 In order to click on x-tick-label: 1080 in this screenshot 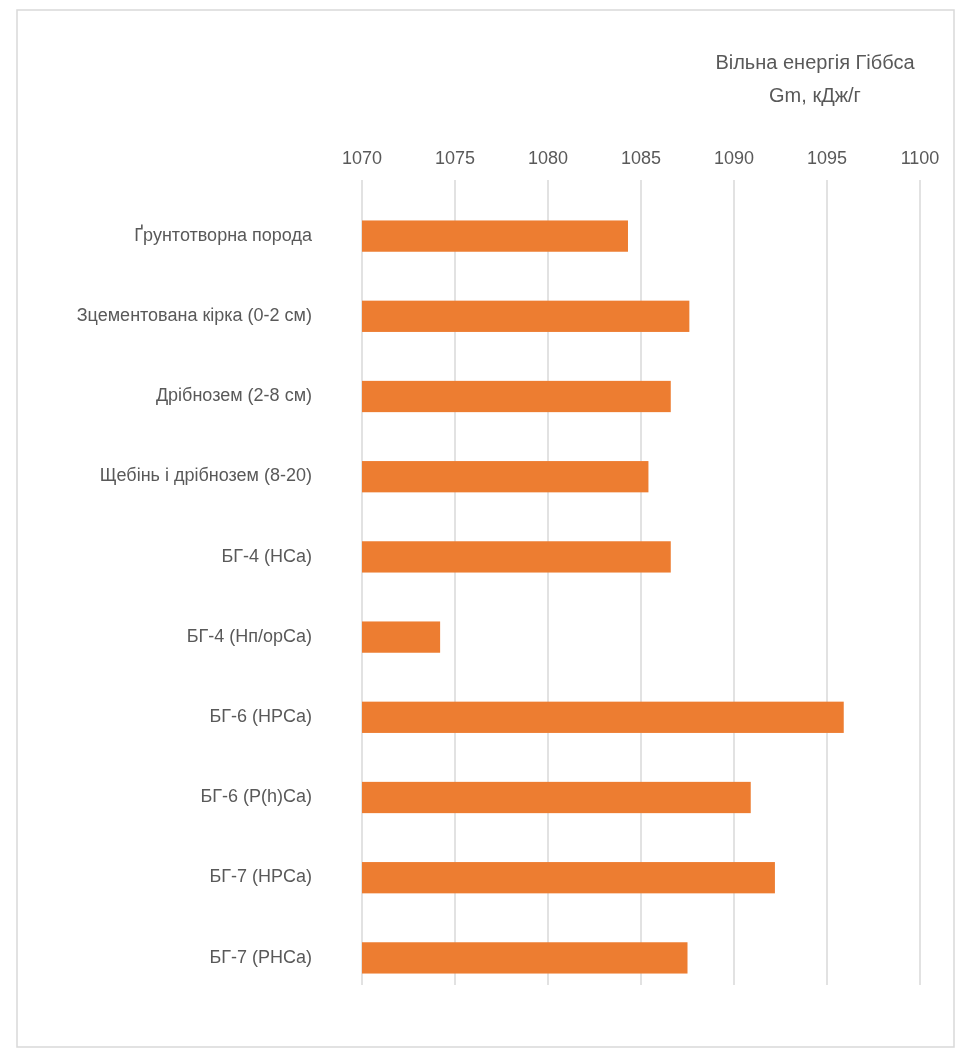, I will do `click(548, 158)`.